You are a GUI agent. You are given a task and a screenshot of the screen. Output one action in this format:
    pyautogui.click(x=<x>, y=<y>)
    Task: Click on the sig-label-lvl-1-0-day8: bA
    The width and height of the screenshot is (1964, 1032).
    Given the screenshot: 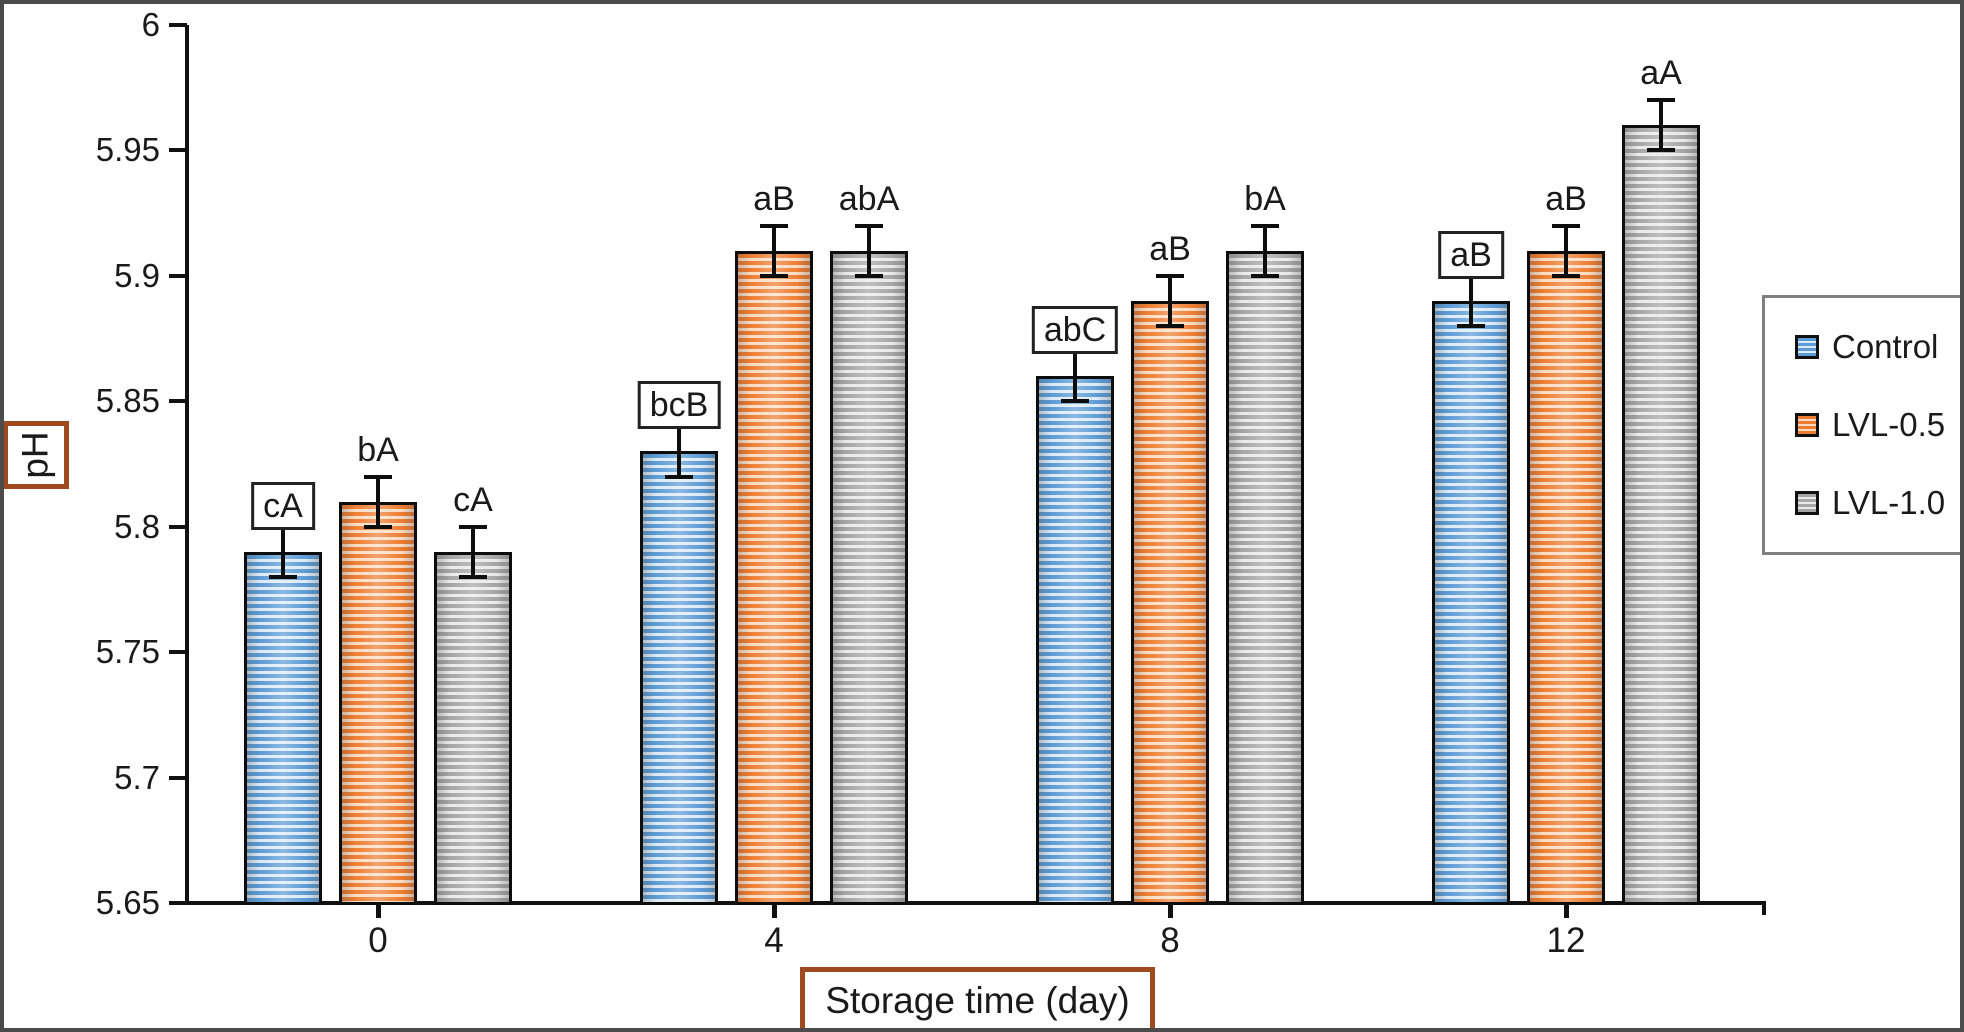 What is the action you would take?
    pyautogui.click(x=1265, y=198)
    